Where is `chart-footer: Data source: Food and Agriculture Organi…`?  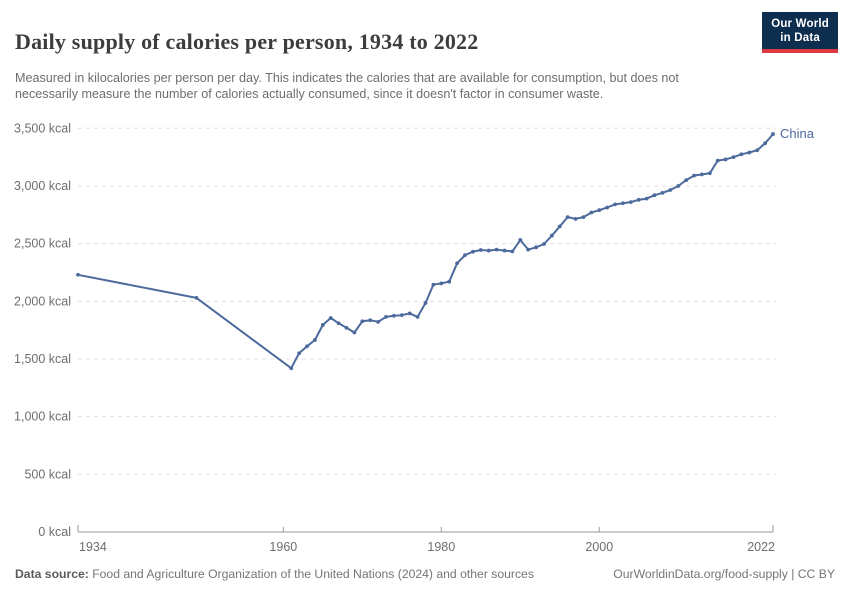 chart-footer: Data source: Food and Agriculture Organi… is located at coordinates (425, 574).